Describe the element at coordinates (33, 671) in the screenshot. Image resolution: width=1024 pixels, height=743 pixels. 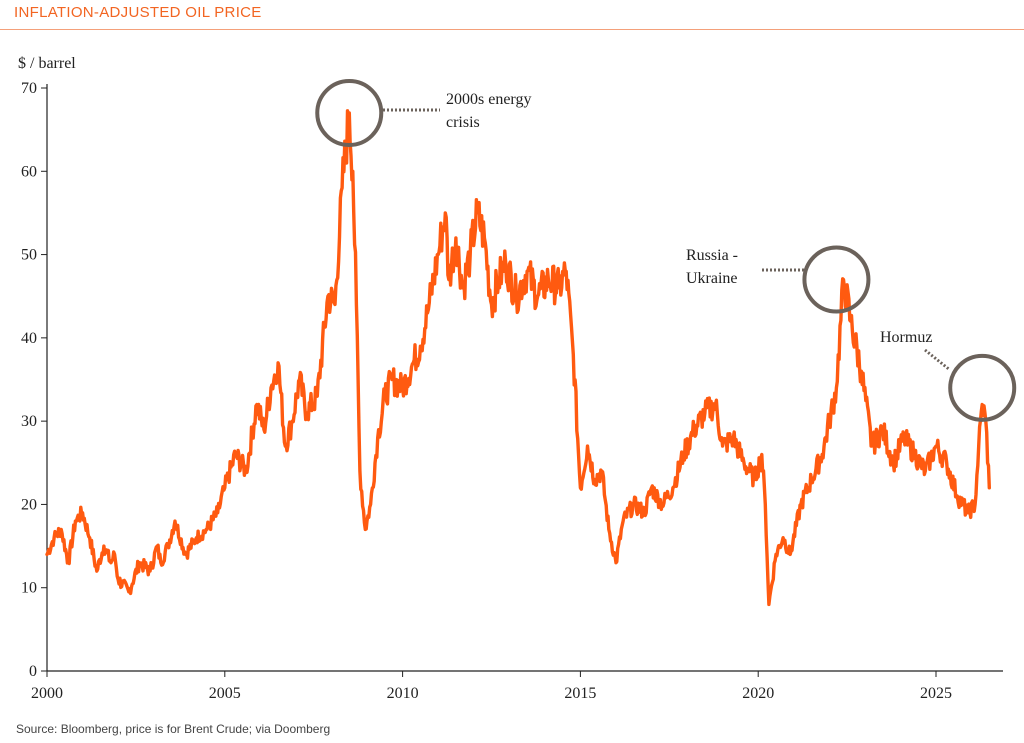
I see `y-tick-label: 0` at that location.